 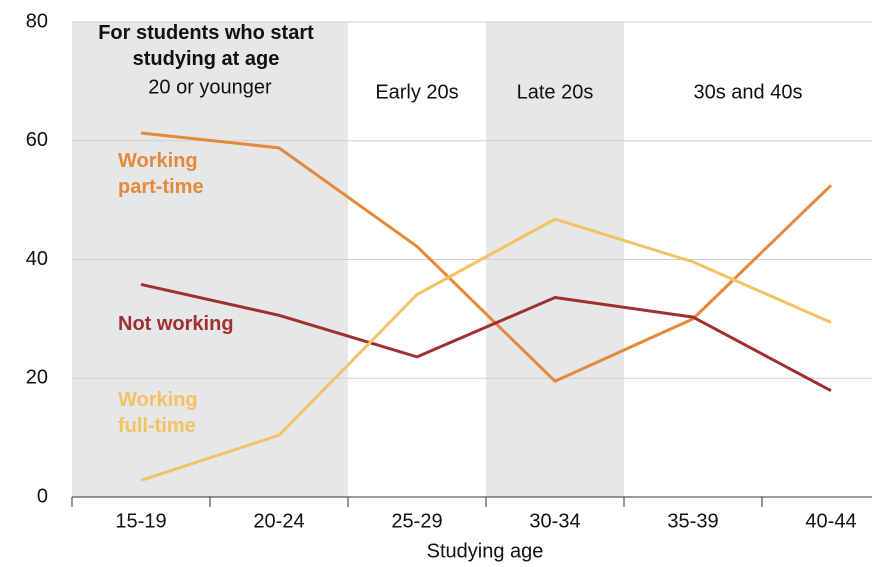 I want to click on series-label: Not working, so click(x=176, y=324).